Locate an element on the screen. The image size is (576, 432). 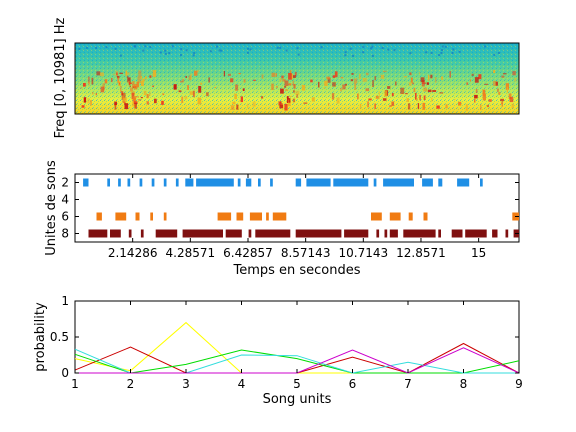
probability-xlabel: Song units is located at coordinates (297, 399).